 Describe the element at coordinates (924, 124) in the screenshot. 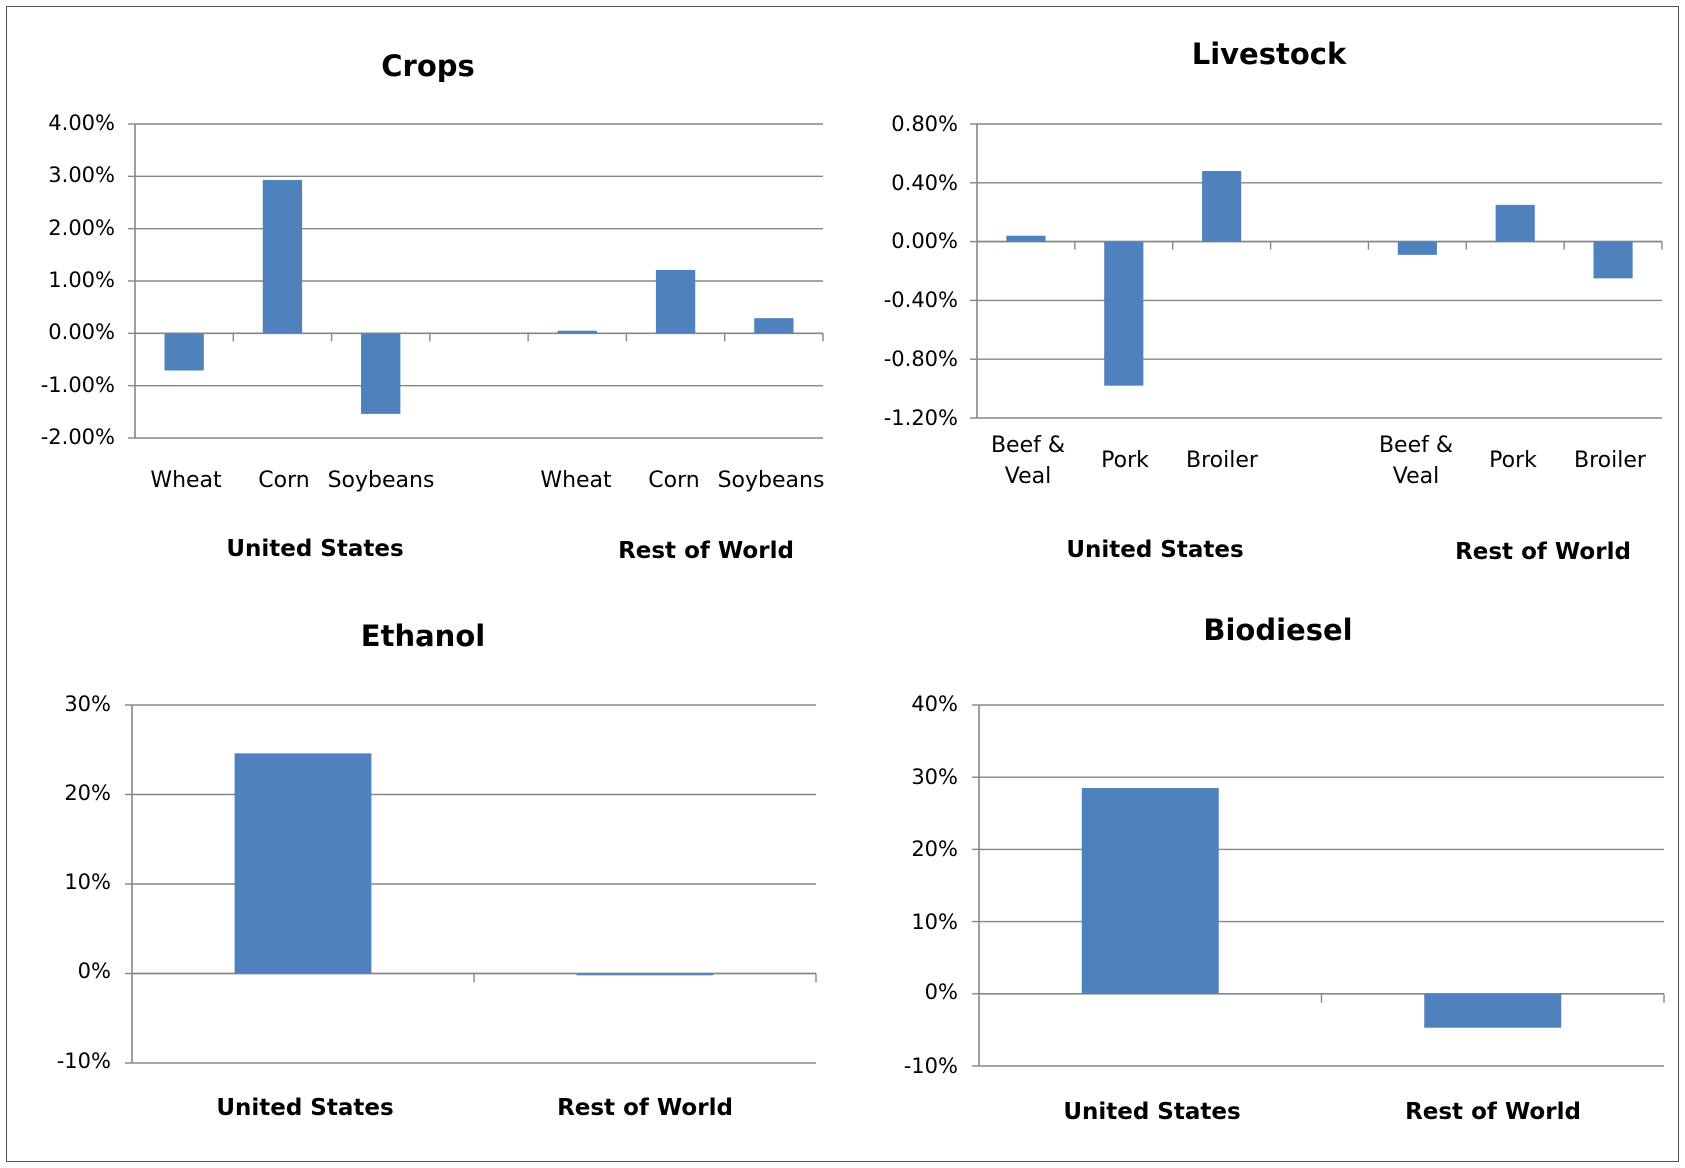

I see `y-tick-label: 0.80%` at that location.